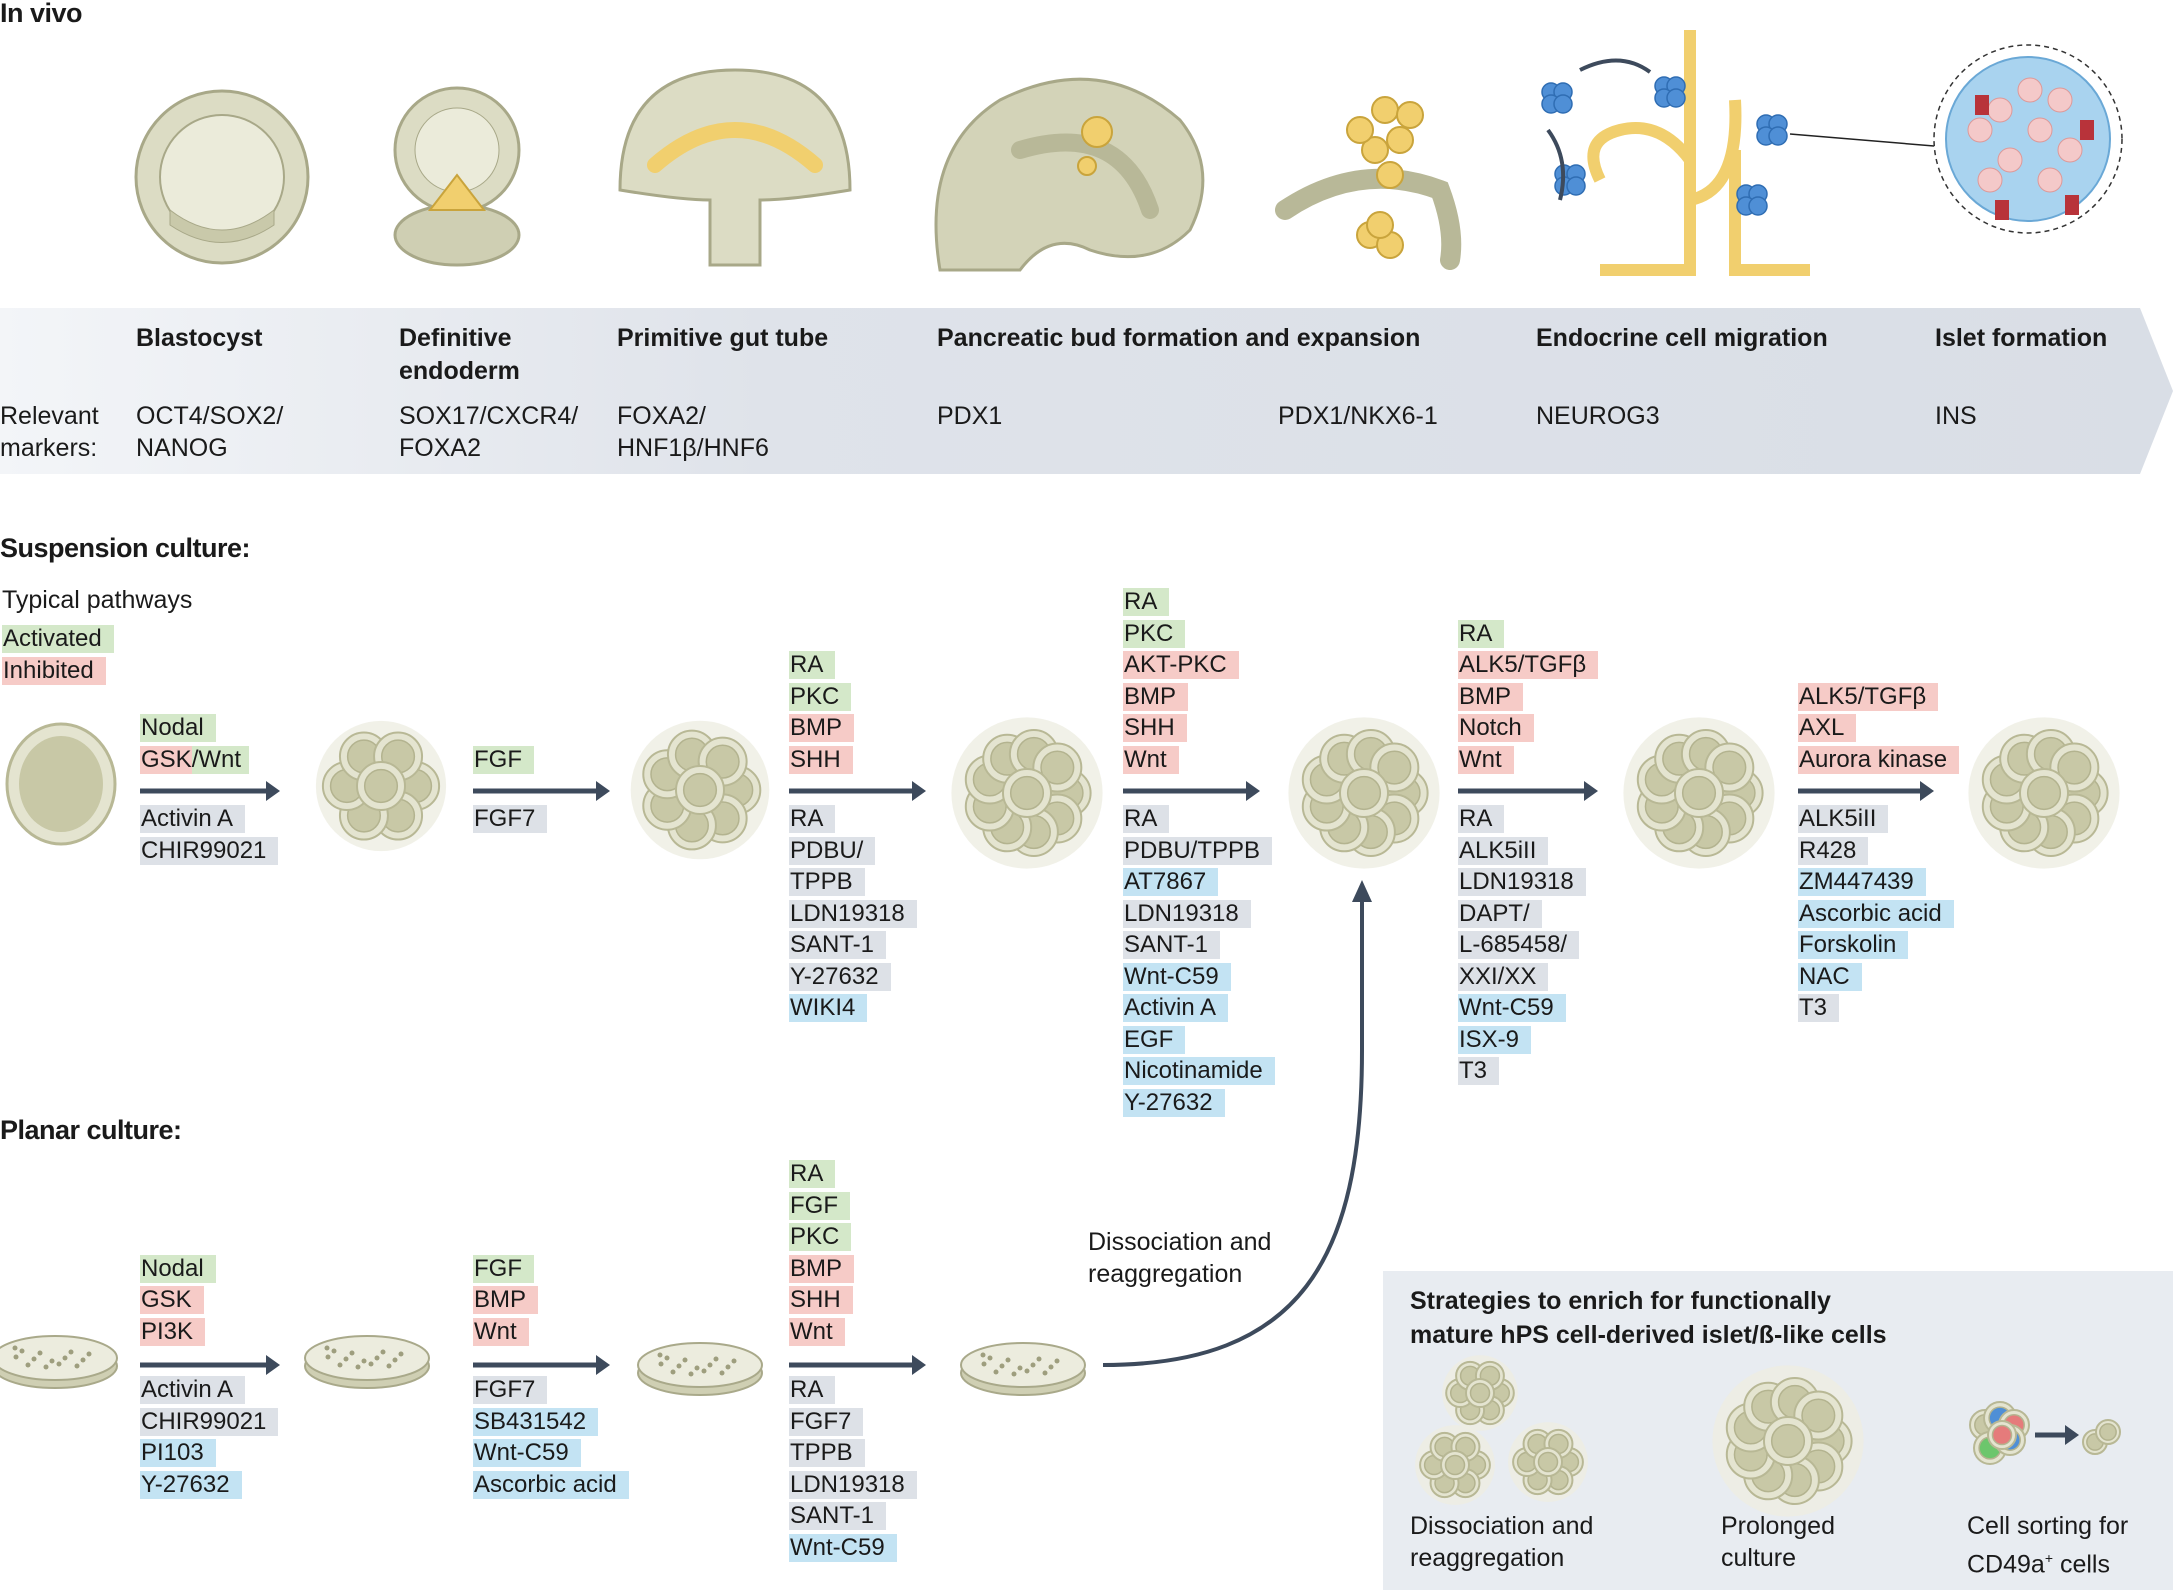 The image size is (2173, 1590). What do you see at coordinates (1086, 391) in the screenshot?
I see `stage-timeline-band` at bounding box center [1086, 391].